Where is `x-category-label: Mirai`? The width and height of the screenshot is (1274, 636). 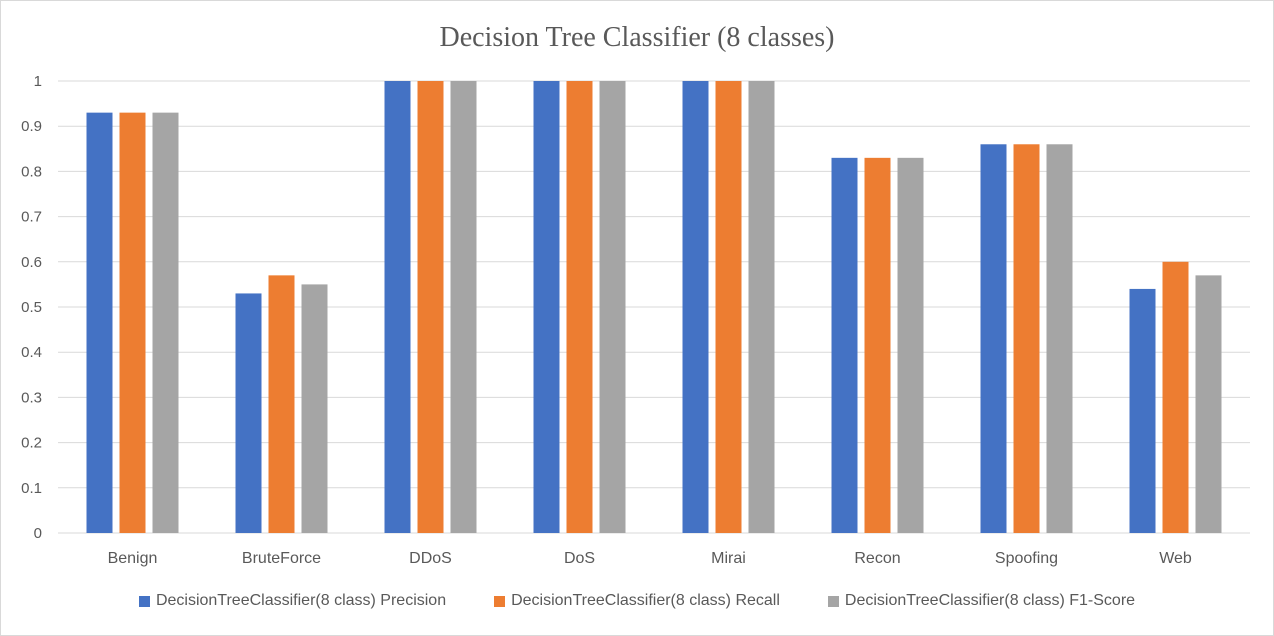 x-category-label: Mirai is located at coordinates (728, 558).